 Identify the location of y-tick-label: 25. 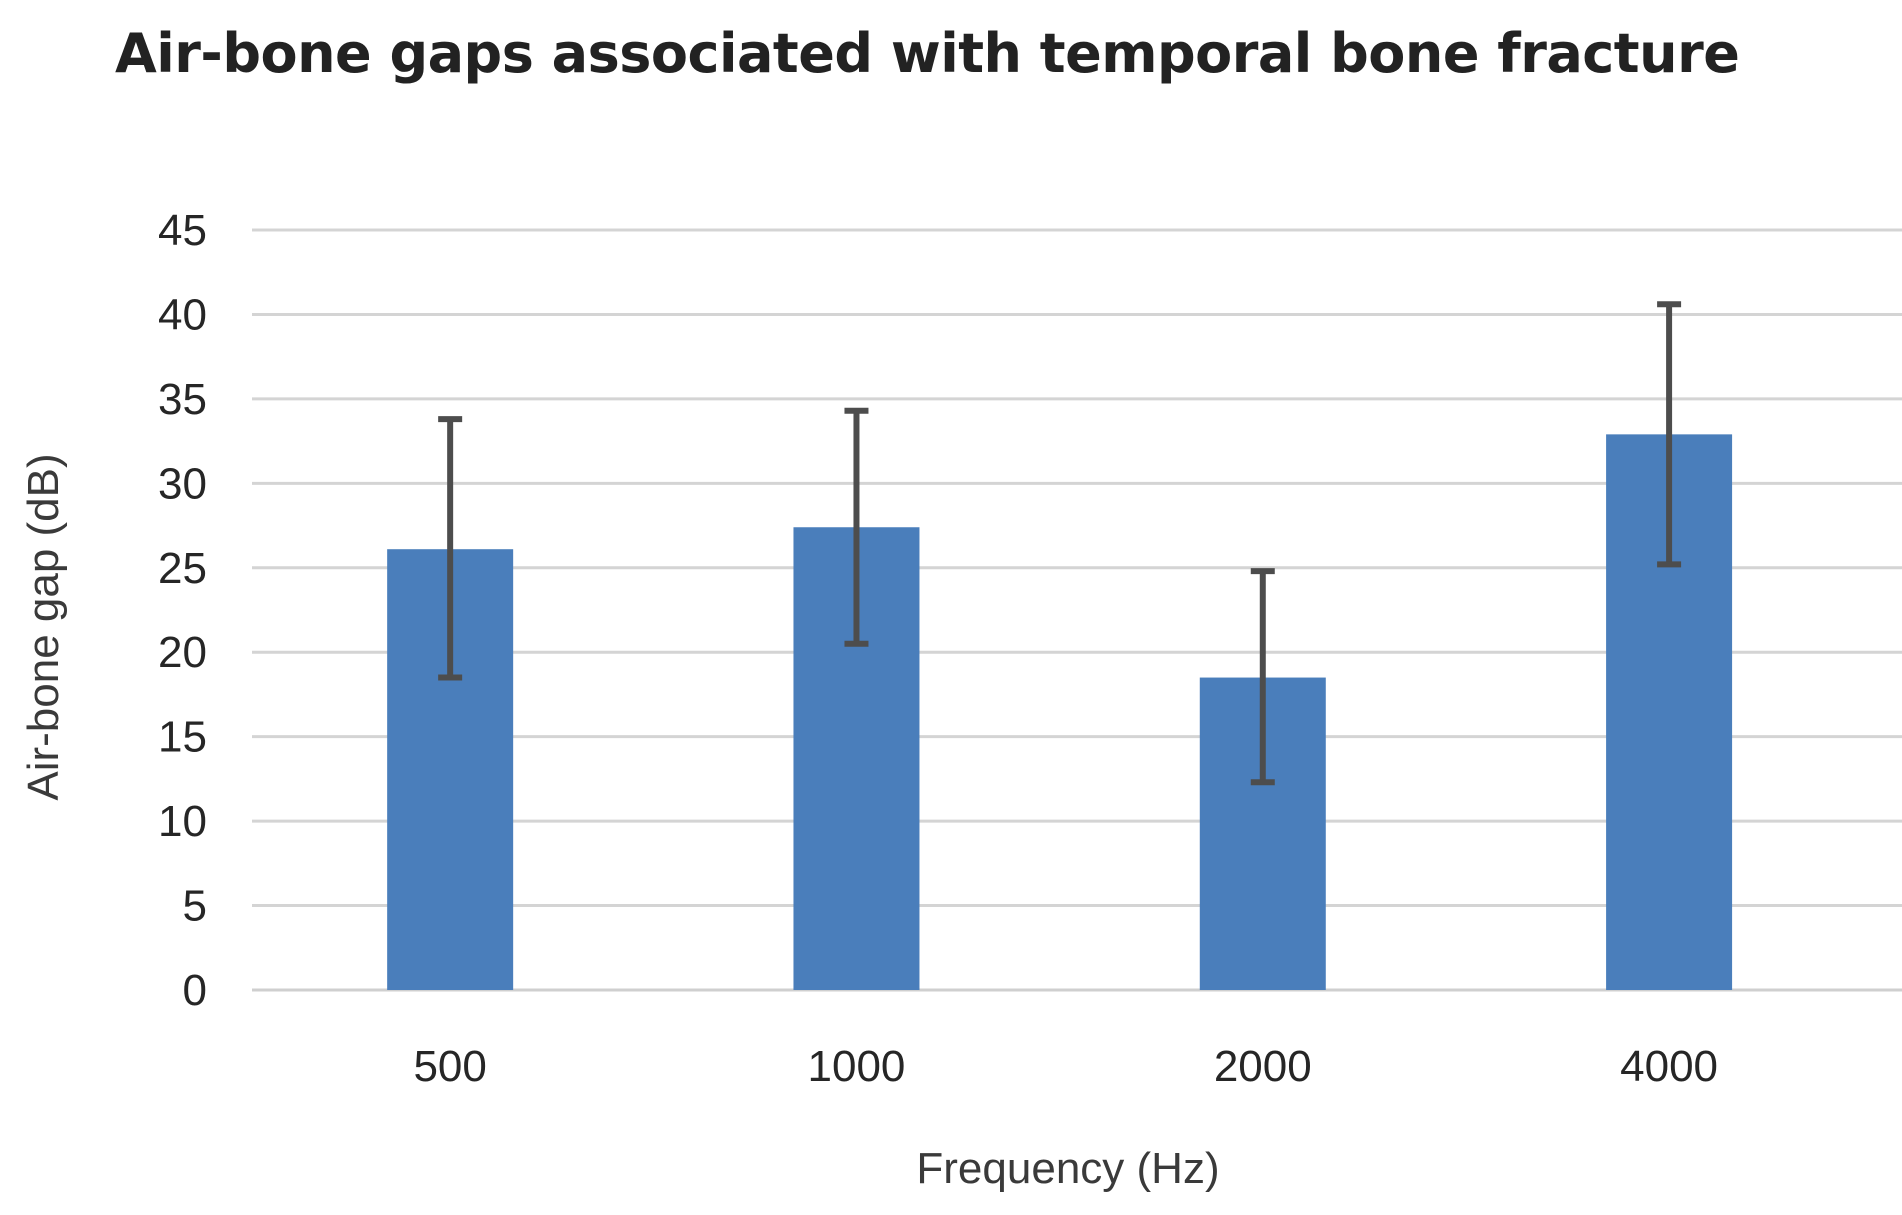
(182, 568).